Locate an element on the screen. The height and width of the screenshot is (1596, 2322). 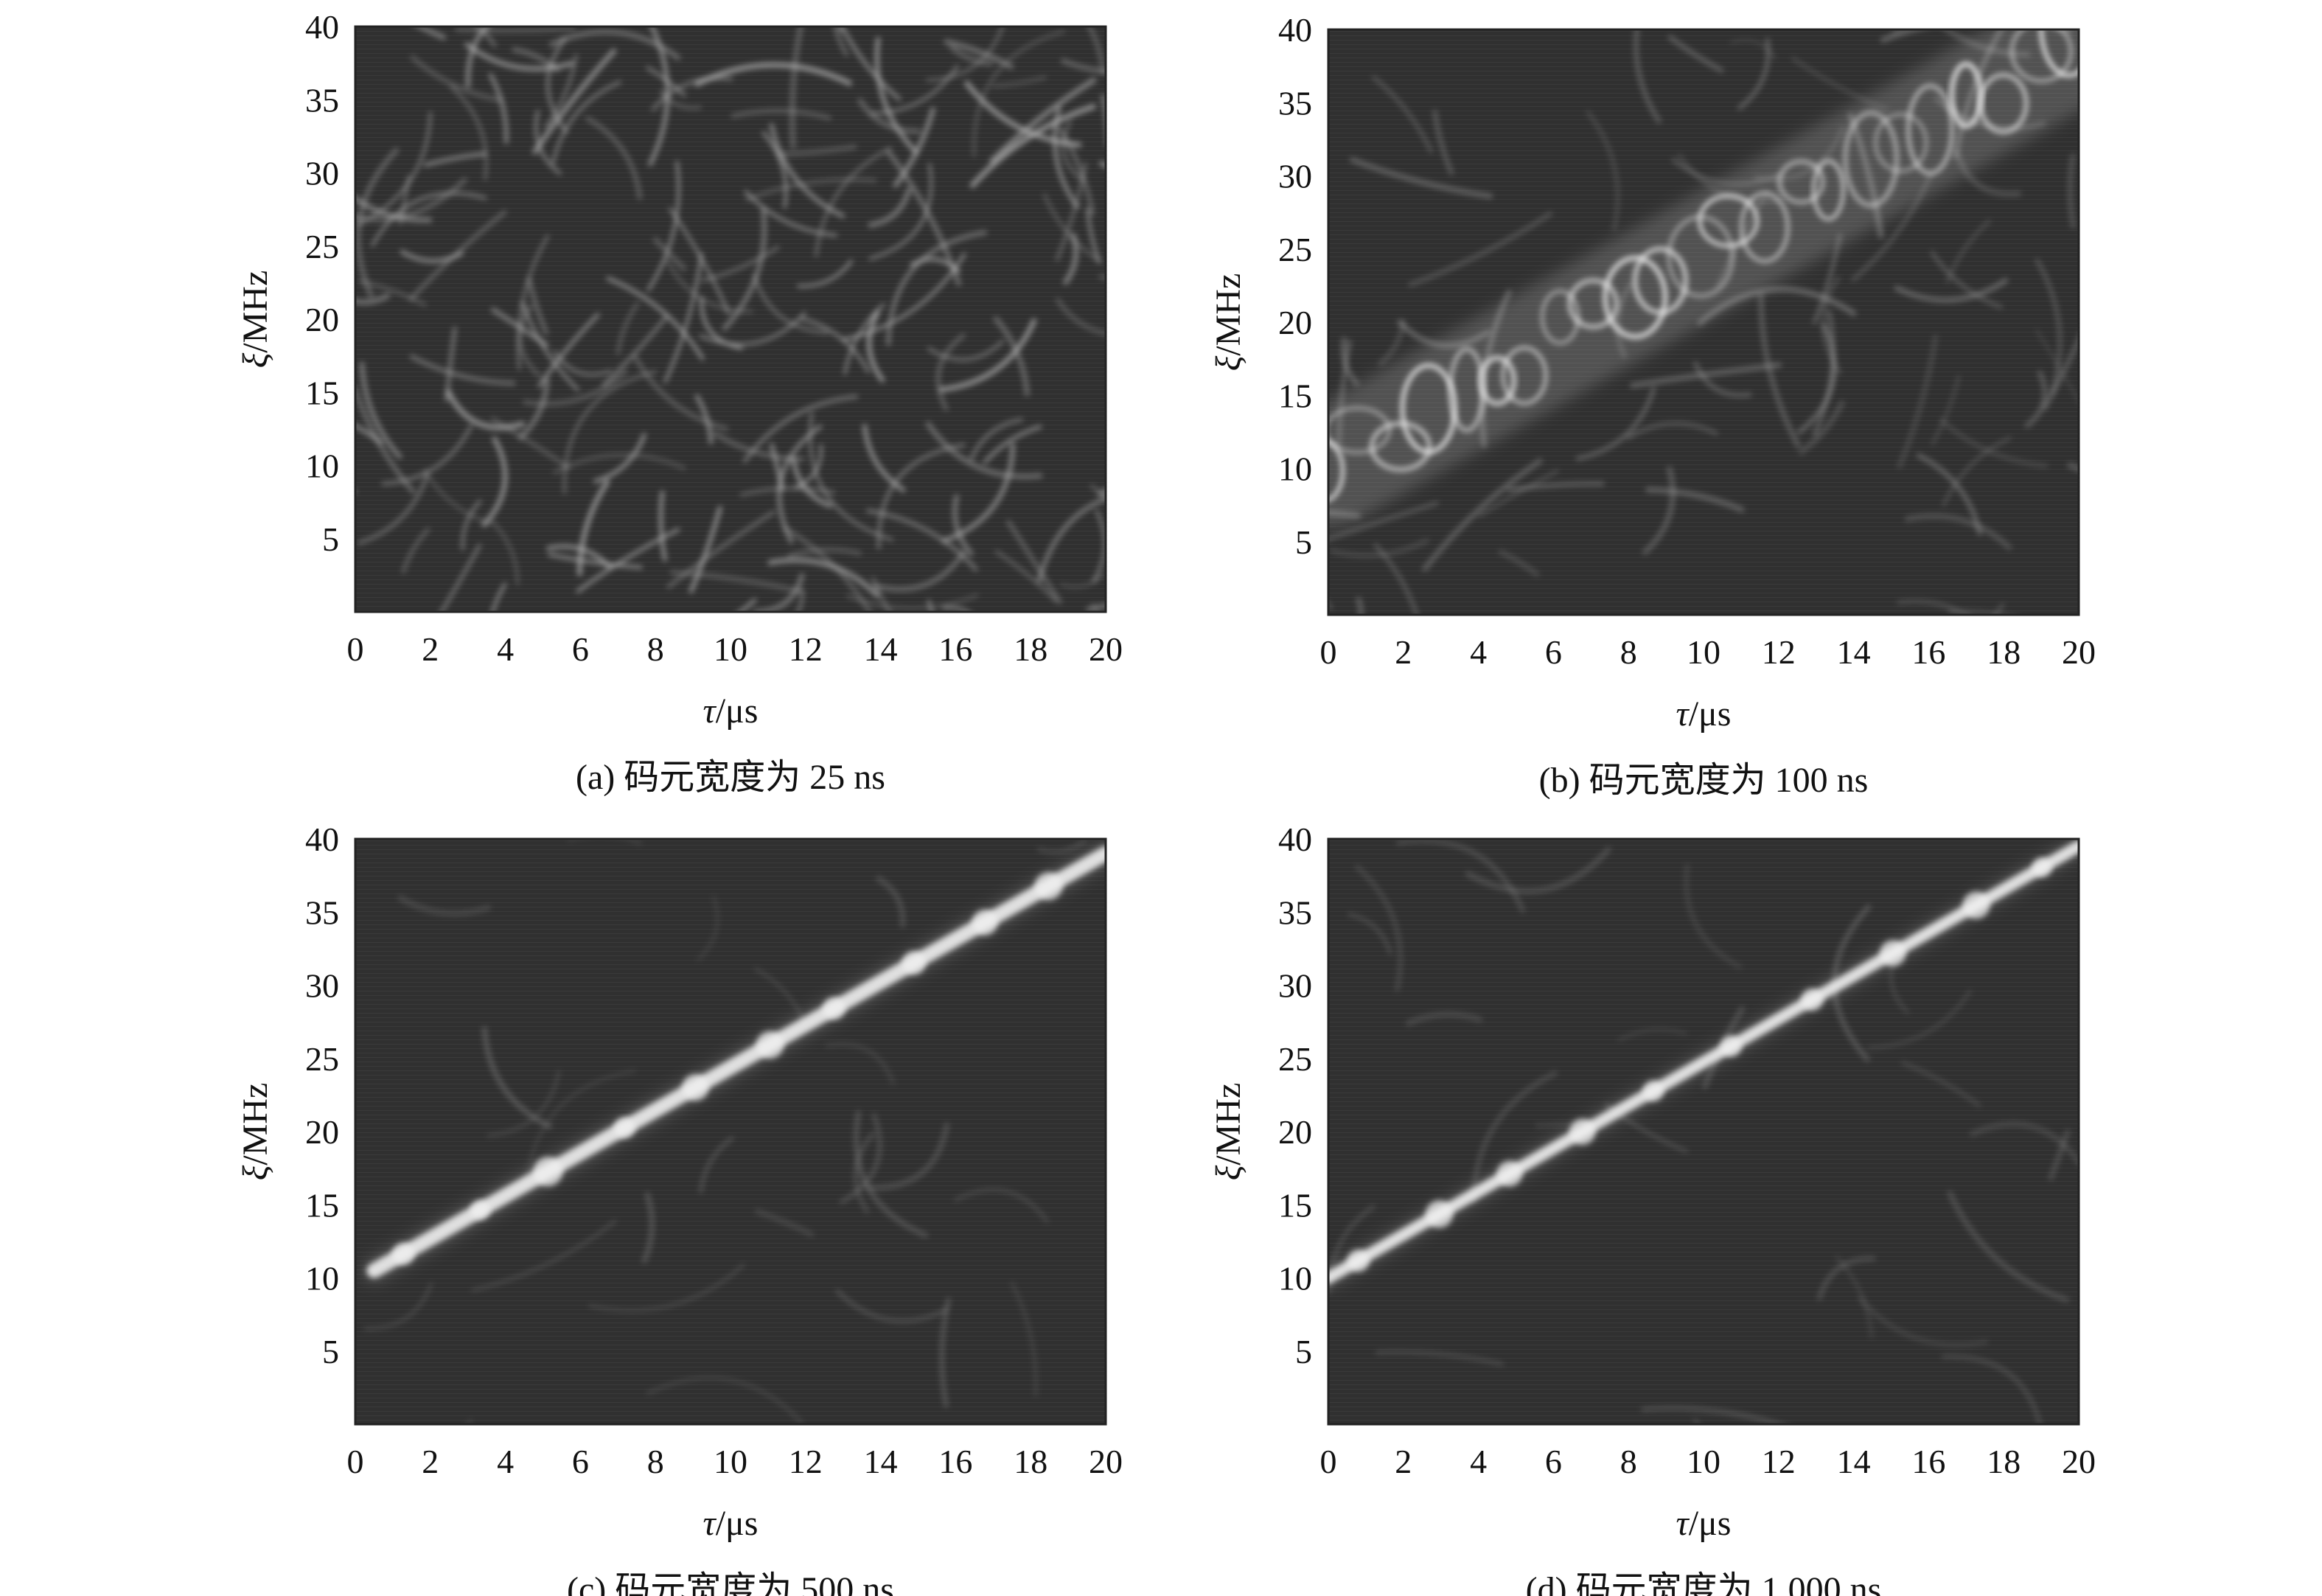
y-tick-label: 20 is located at coordinates (1295, 1132).